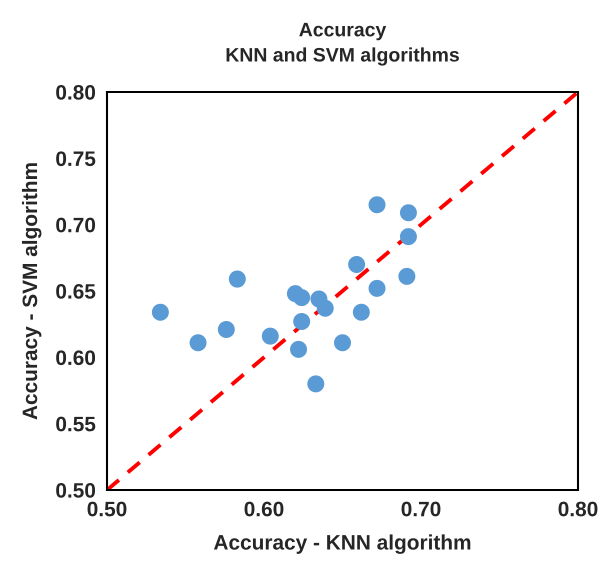 Image resolution: width=601 pixels, height=570 pixels. I want to click on x-tick-label: 0.60, so click(264, 509).